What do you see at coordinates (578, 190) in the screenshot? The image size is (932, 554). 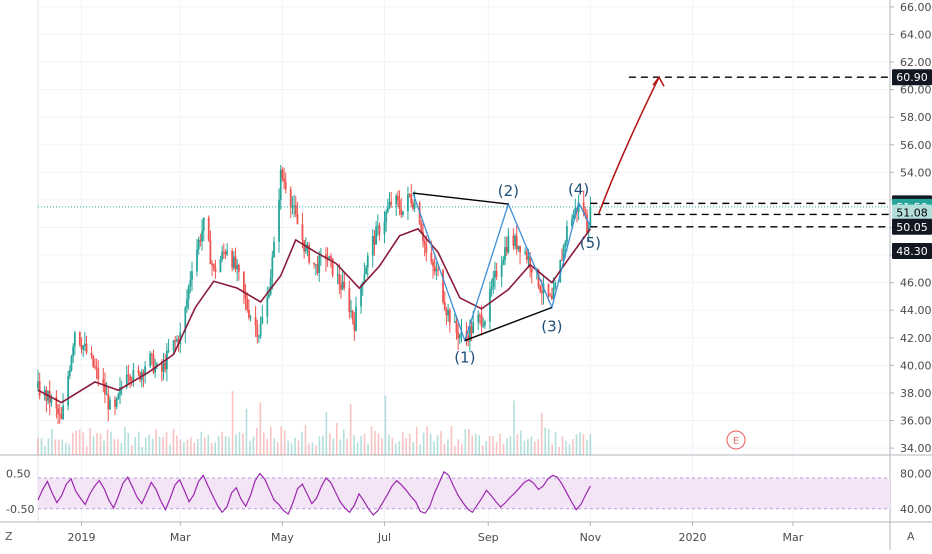 I see `wave-label: (4)` at bounding box center [578, 190].